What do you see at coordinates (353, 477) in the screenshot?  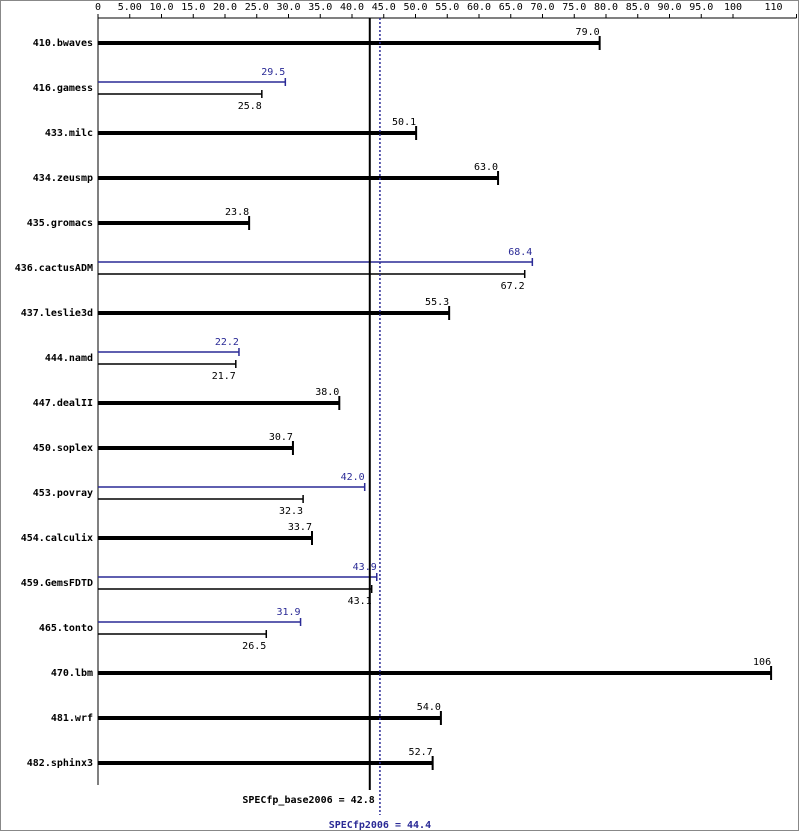 I see `value-label: 42.0` at bounding box center [353, 477].